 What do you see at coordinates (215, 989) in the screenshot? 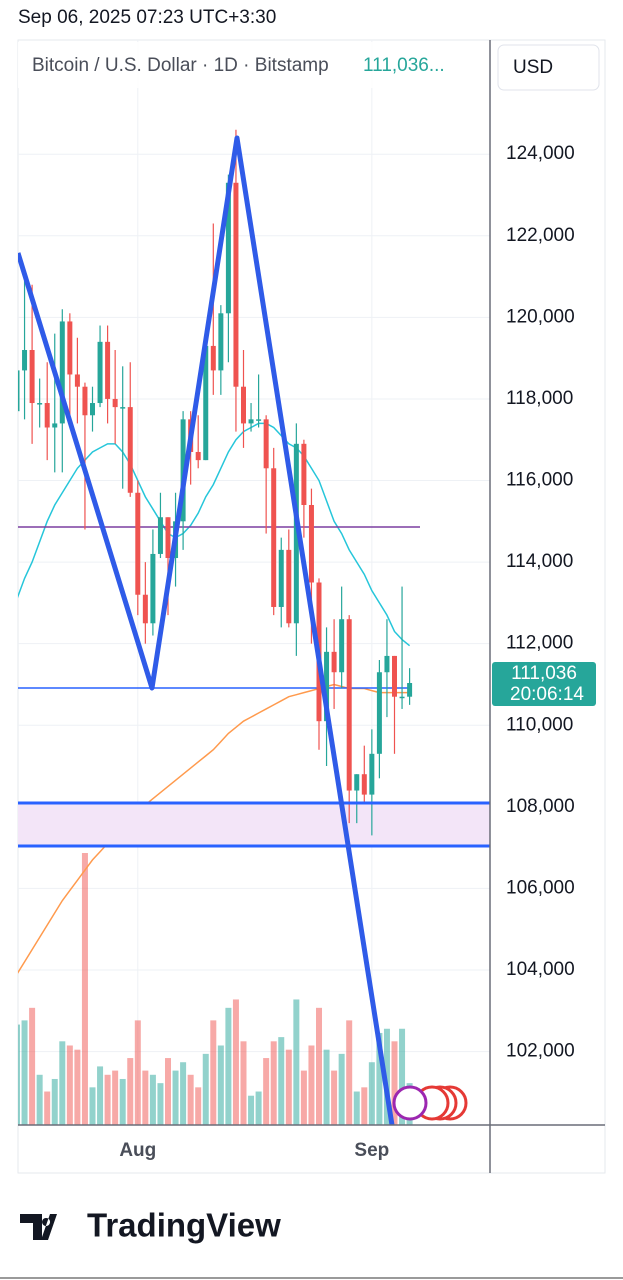
I see `volume-pane` at bounding box center [215, 989].